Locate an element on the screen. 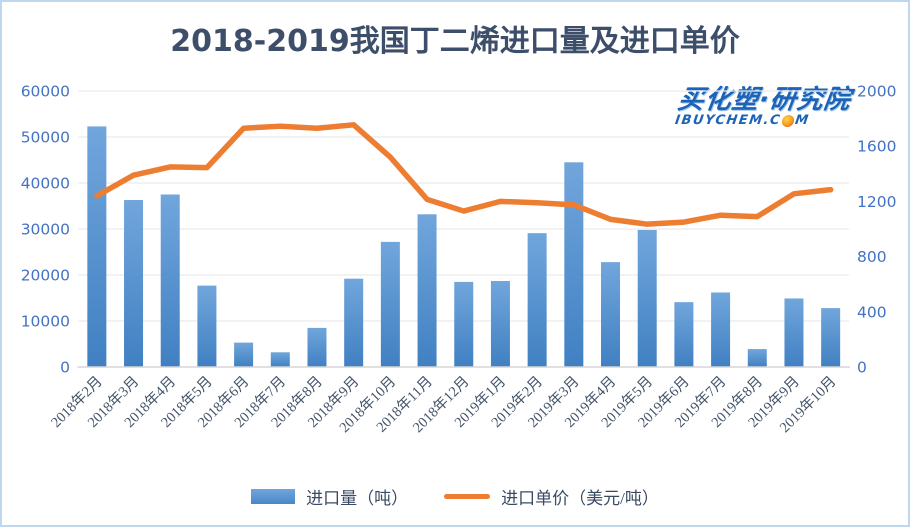 This screenshot has width=910, height=527. right-axis-label: 2000 is located at coordinates (876, 92).